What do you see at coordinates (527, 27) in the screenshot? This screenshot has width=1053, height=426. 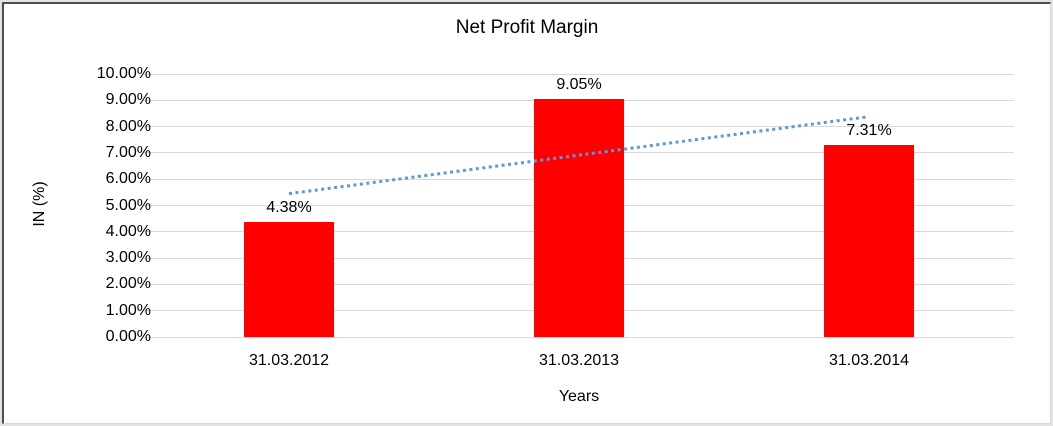 I see `chart-title: Net Profit Margin` at bounding box center [527, 27].